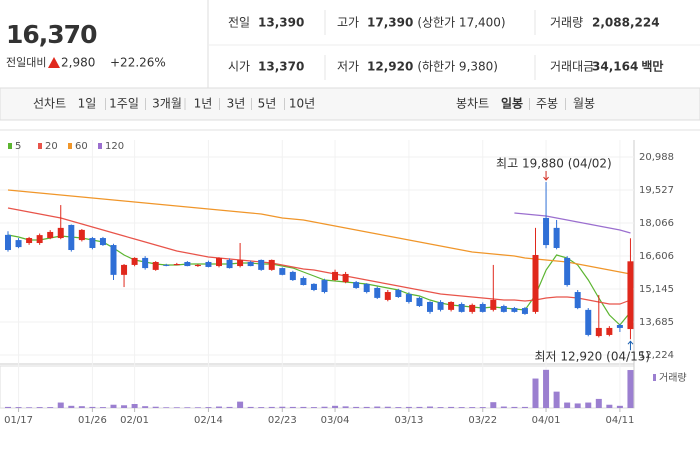  Describe the element at coordinates (282, 420) in the screenshot. I see `x-tick-label: 02/23` at that location.